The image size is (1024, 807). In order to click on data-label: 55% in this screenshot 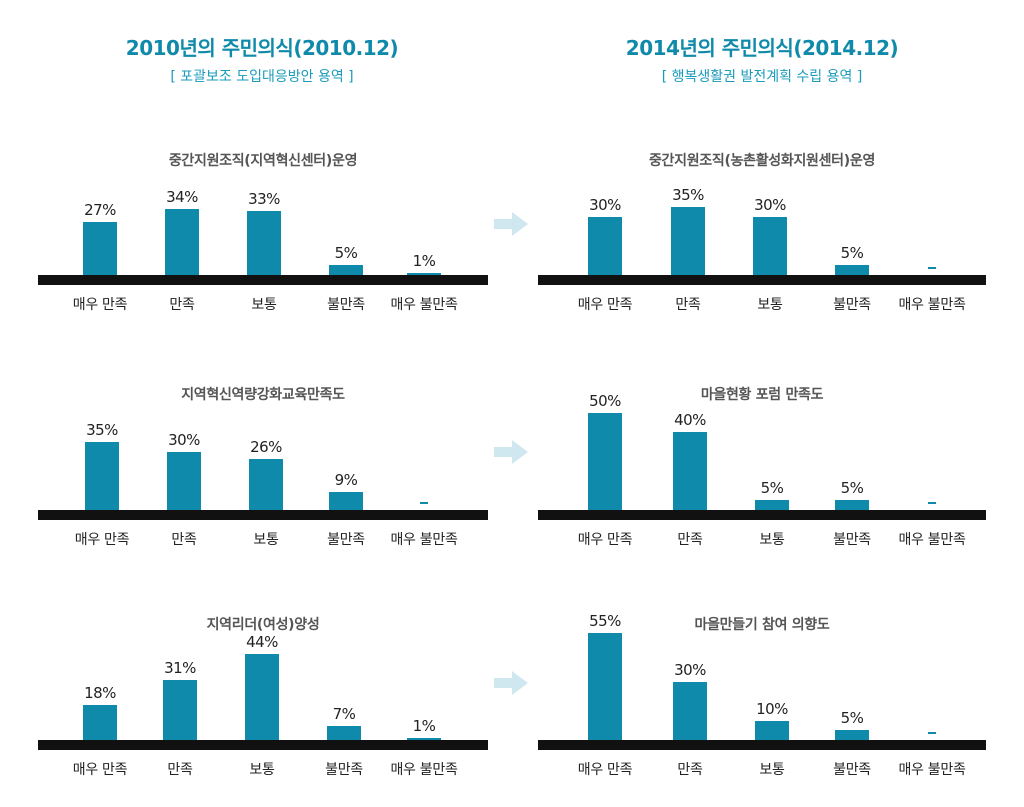, I will do `click(605, 620)`.